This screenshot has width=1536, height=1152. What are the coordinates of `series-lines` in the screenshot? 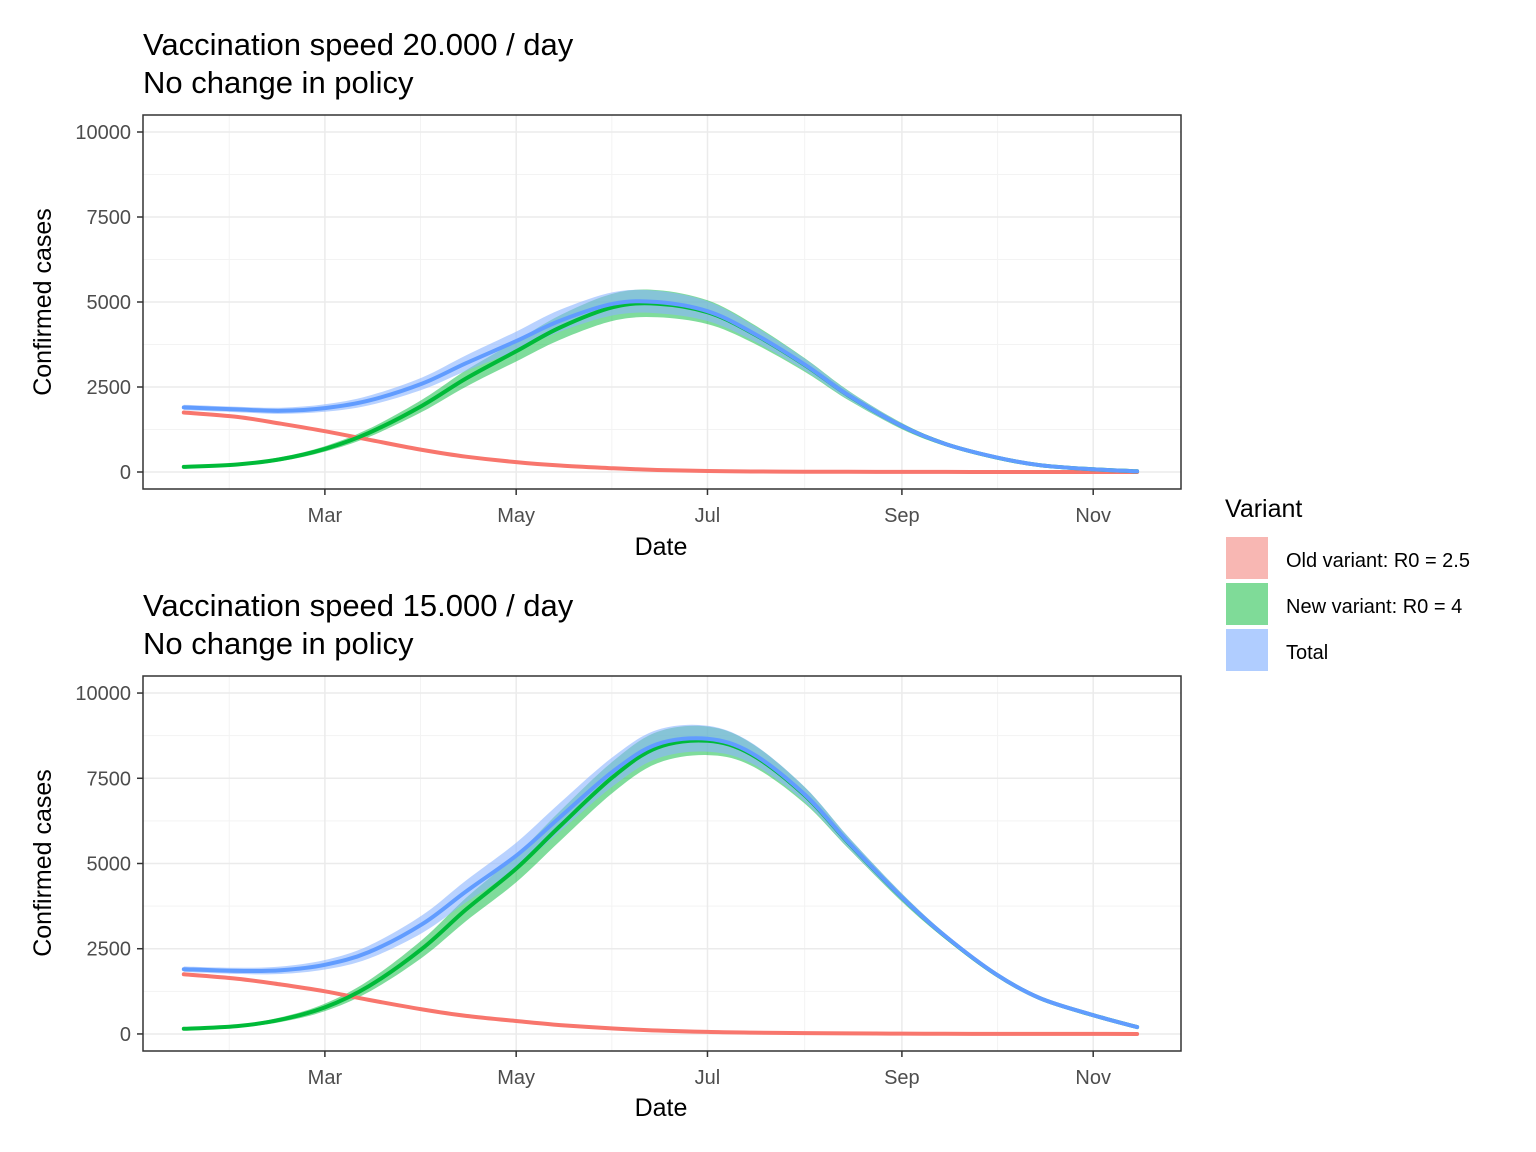 It's located at (660, 386).